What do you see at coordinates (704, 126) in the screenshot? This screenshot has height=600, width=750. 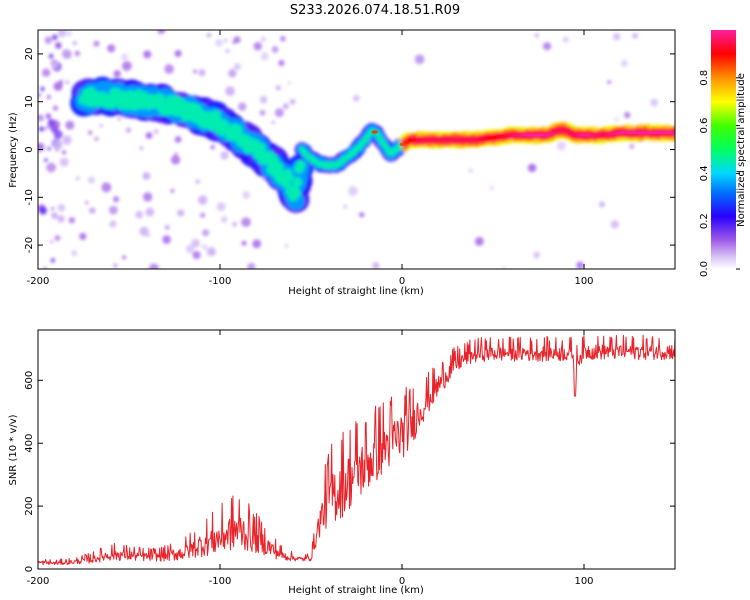 I see `colorbar-tick-label-0.6: 0.6` at bounding box center [704, 126].